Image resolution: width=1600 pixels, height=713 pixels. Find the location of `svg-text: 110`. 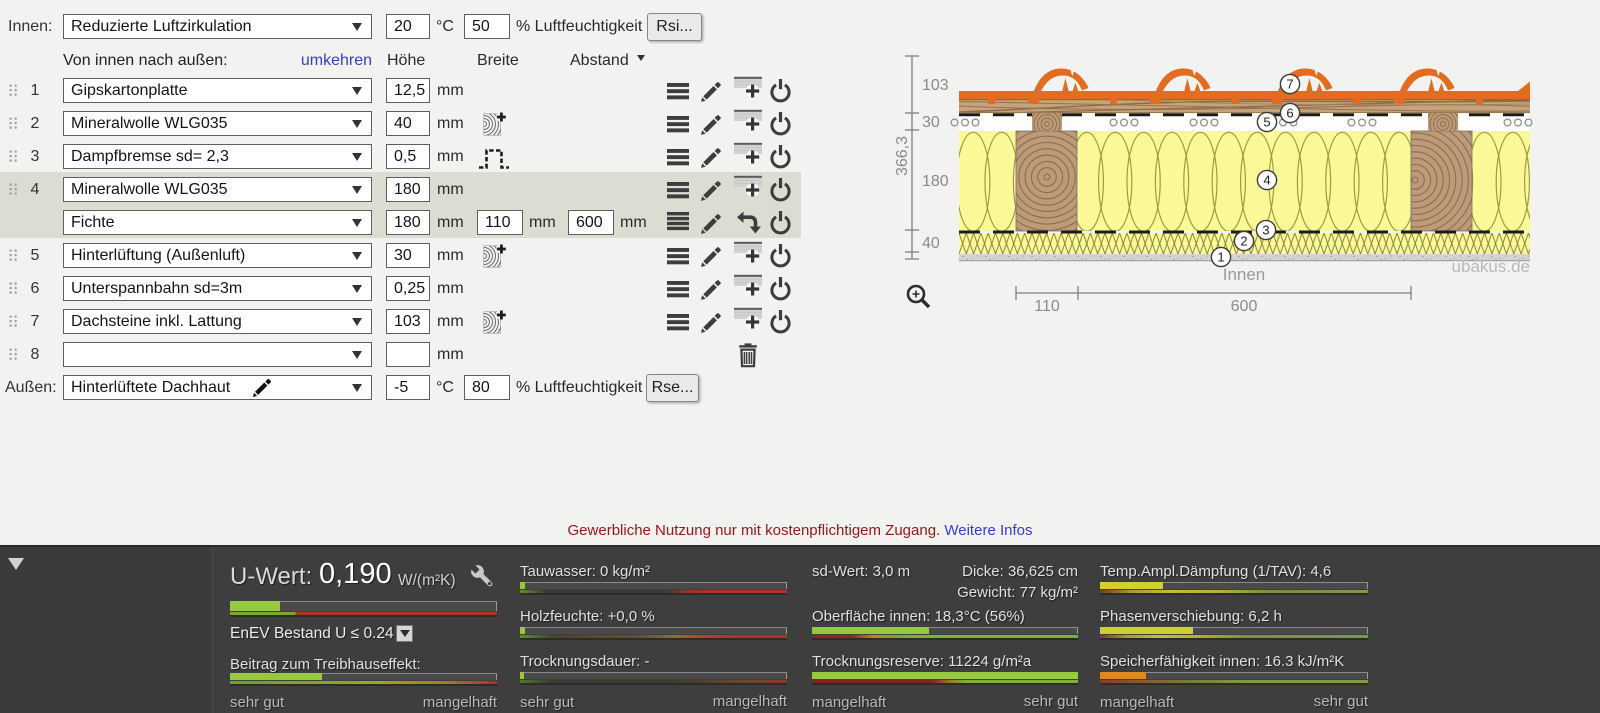

svg-text: 110 is located at coordinates (1047, 306).